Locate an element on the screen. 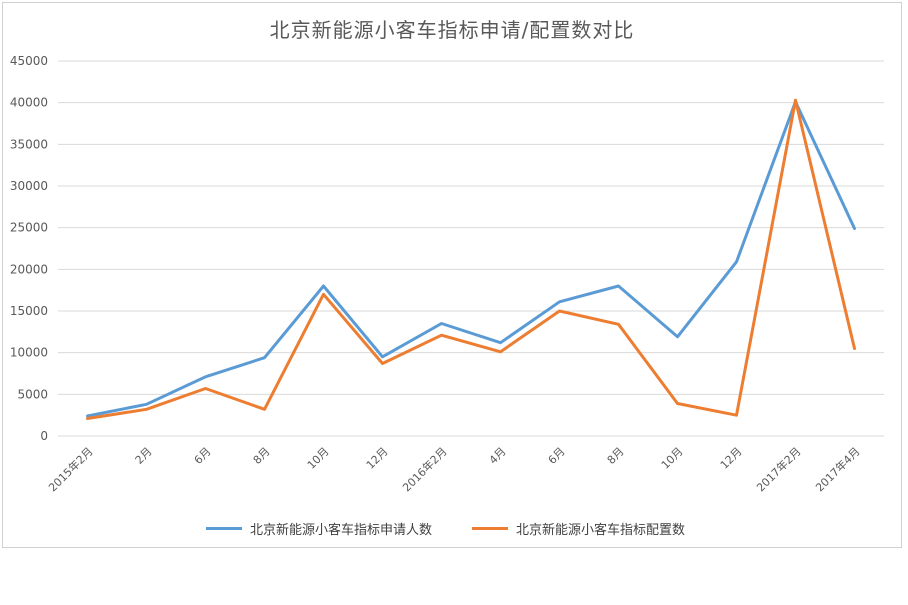 This screenshot has width=908, height=605. legend-swatch-applications is located at coordinates (224, 528).